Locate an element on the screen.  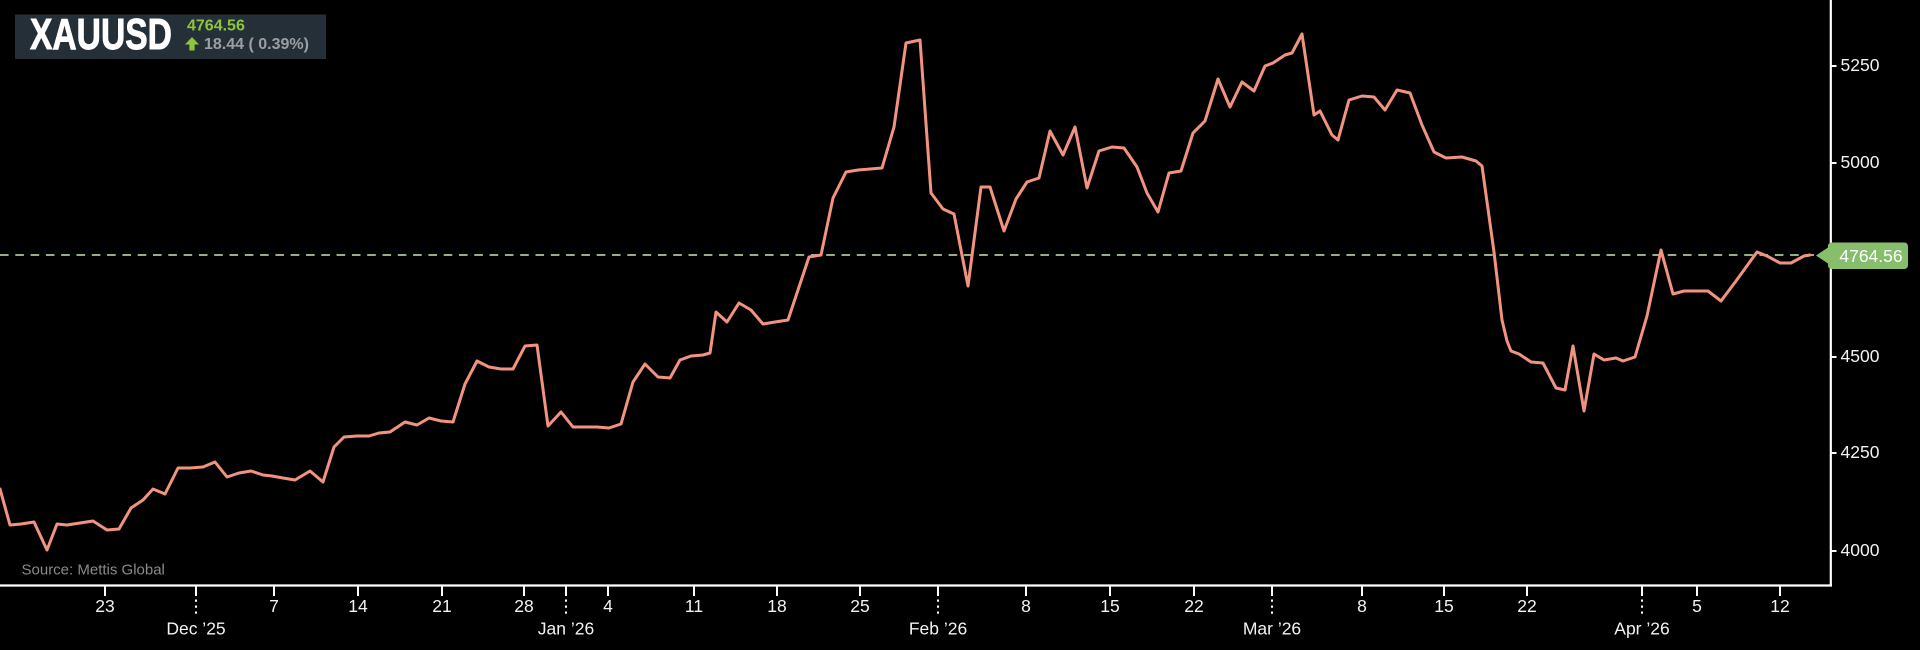
svg-text: 4 is located at coordinates (608, 606).